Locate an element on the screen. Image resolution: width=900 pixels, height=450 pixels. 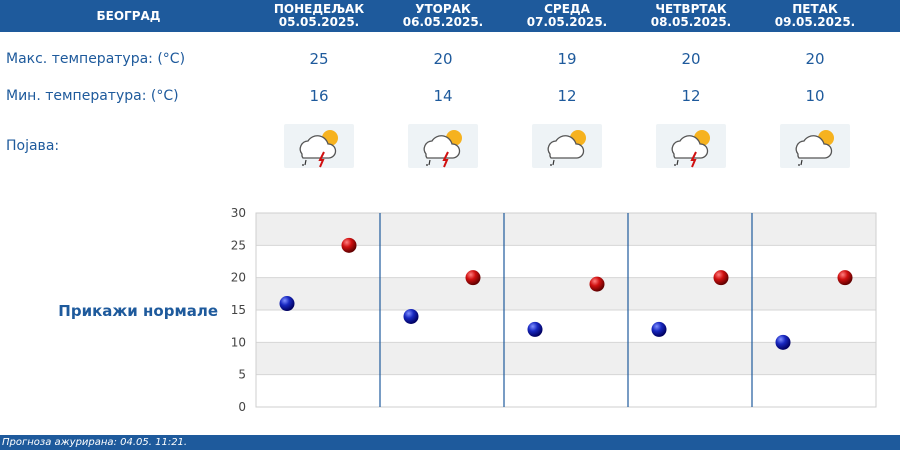
update-footer: Прогноза ажурирана: 04.05. 11:21. is located at coordinates (450, 442).